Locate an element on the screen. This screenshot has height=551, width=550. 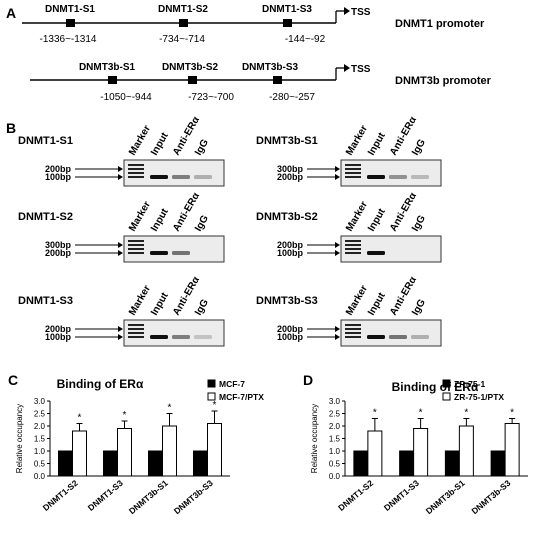
dnmt1-s1-range: -1336~-1314 is located at coordinates (68, 39).